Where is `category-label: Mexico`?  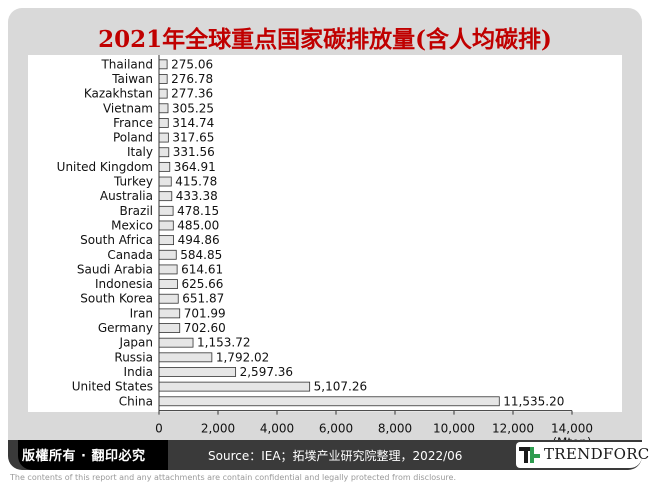 category-label: Mexico is located at coordinates (132, 225).